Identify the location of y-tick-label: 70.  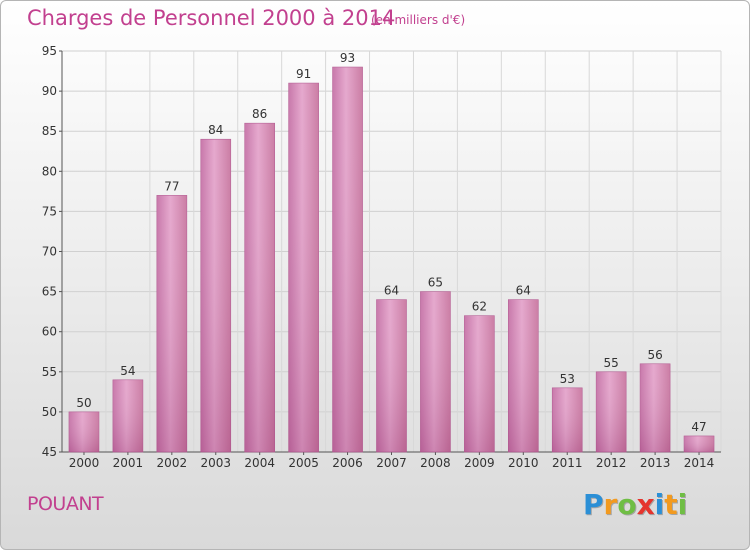
(49, 252).